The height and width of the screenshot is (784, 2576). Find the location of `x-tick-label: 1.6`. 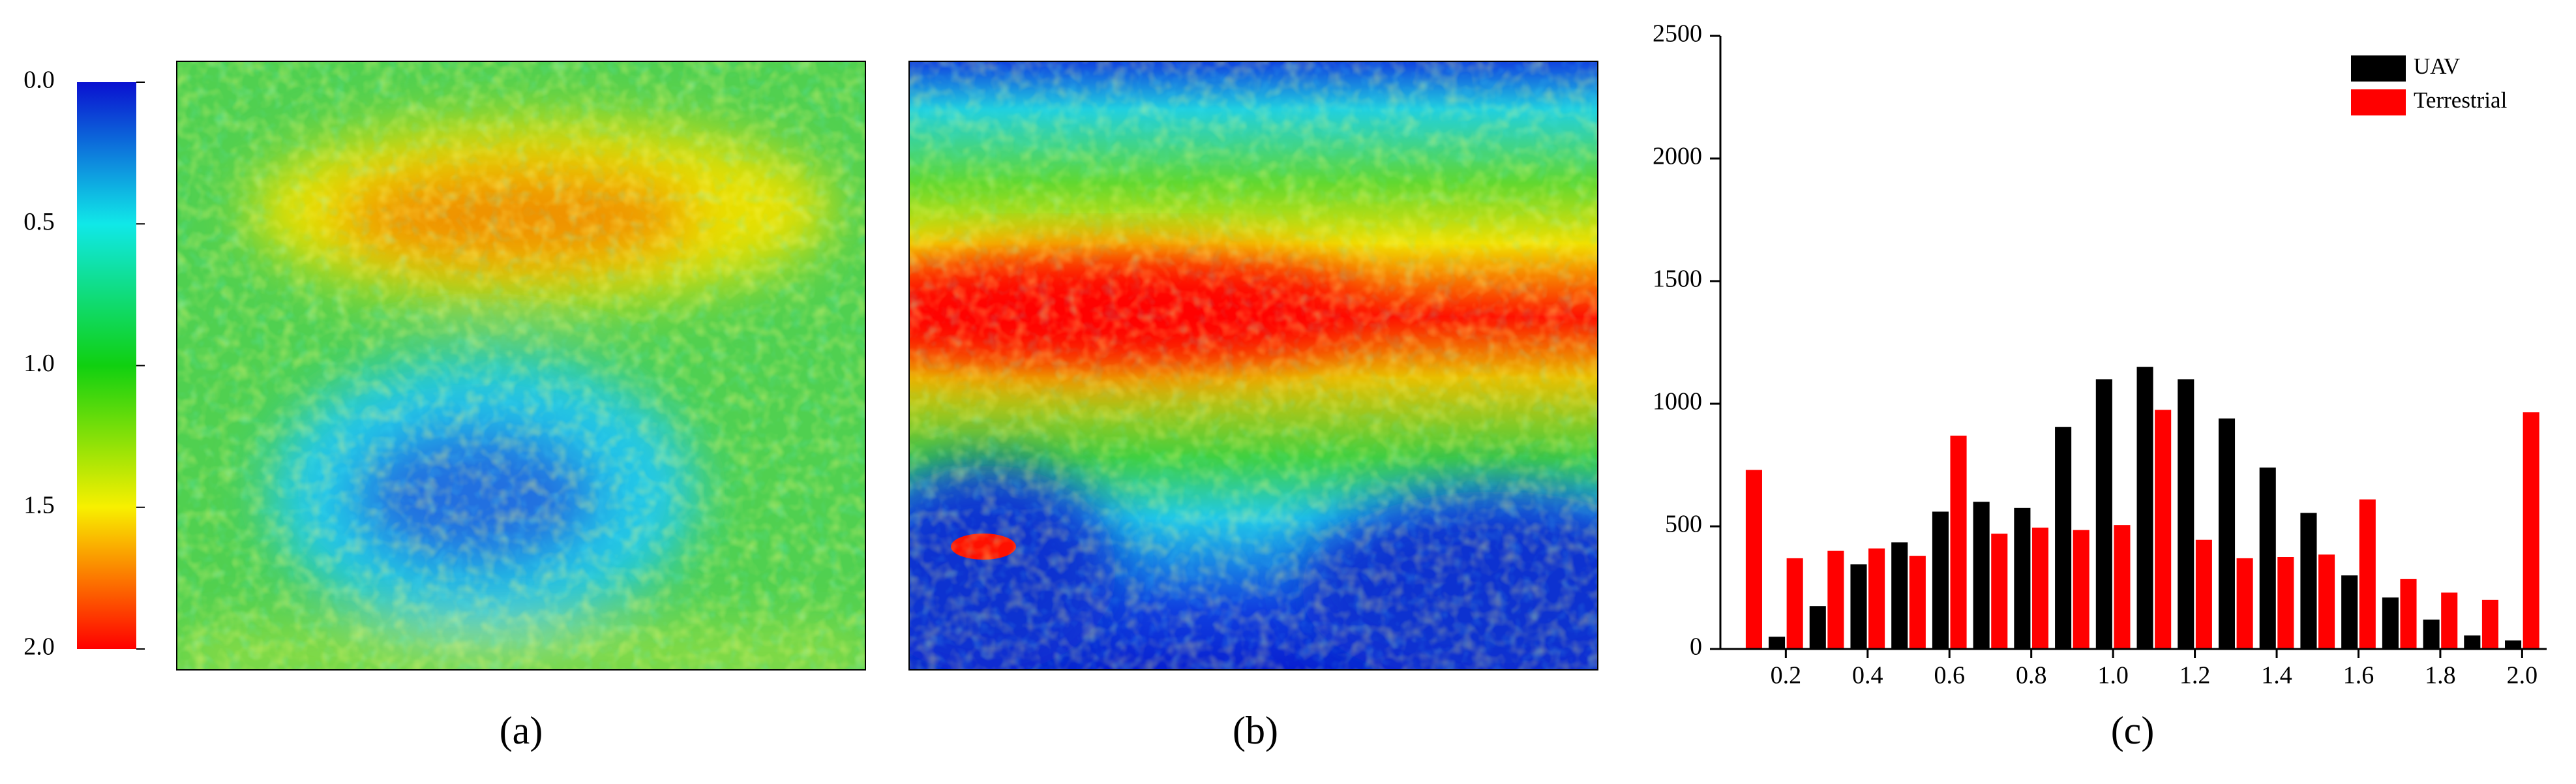

x-tick-label: 1.6 is located at coordinates (2358, 675).